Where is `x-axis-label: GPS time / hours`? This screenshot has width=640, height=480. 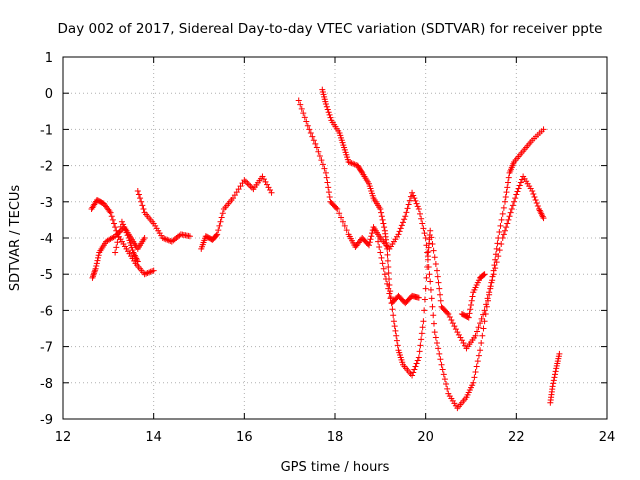
x-axis-label: GPS time / hours is located at coordinates (335, 467).